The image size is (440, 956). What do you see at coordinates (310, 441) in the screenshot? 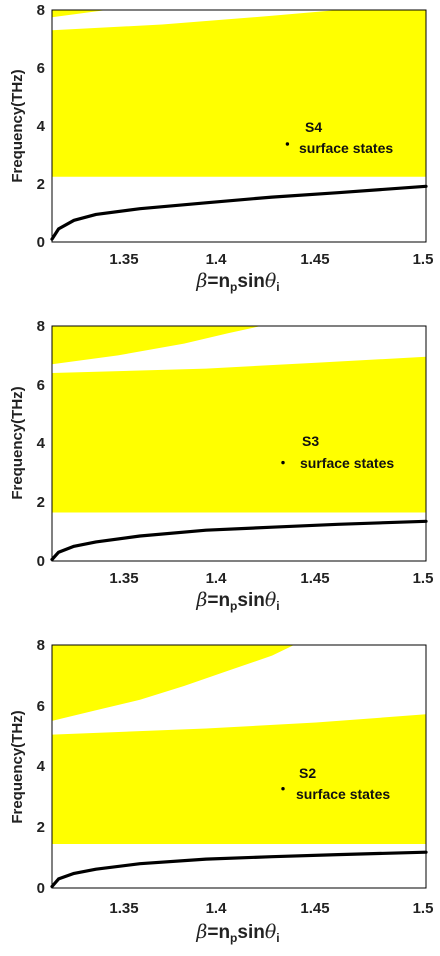
I see `annotation-title: S3` at bounding box center [310, 441].